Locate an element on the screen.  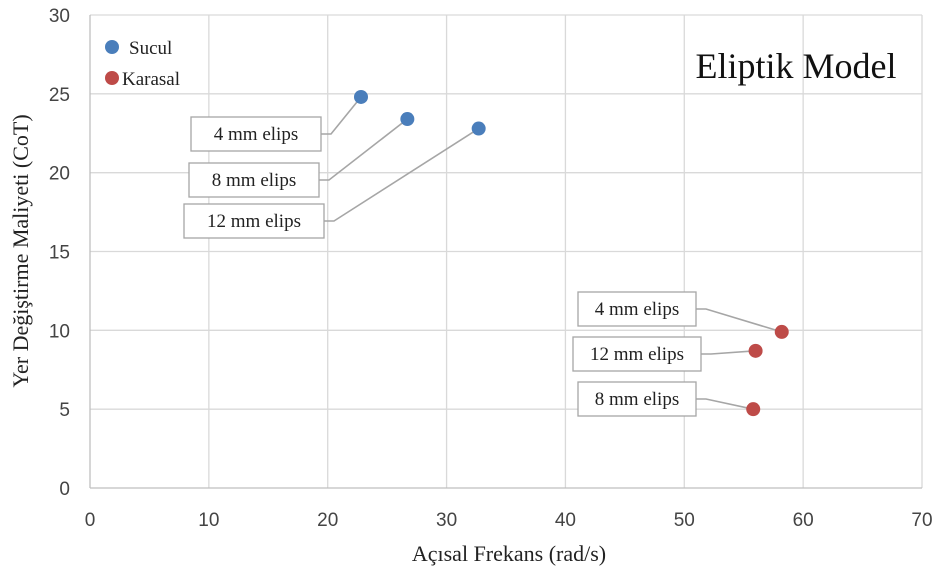
y-tick-label: 25 is located at coordinates (59, 95).